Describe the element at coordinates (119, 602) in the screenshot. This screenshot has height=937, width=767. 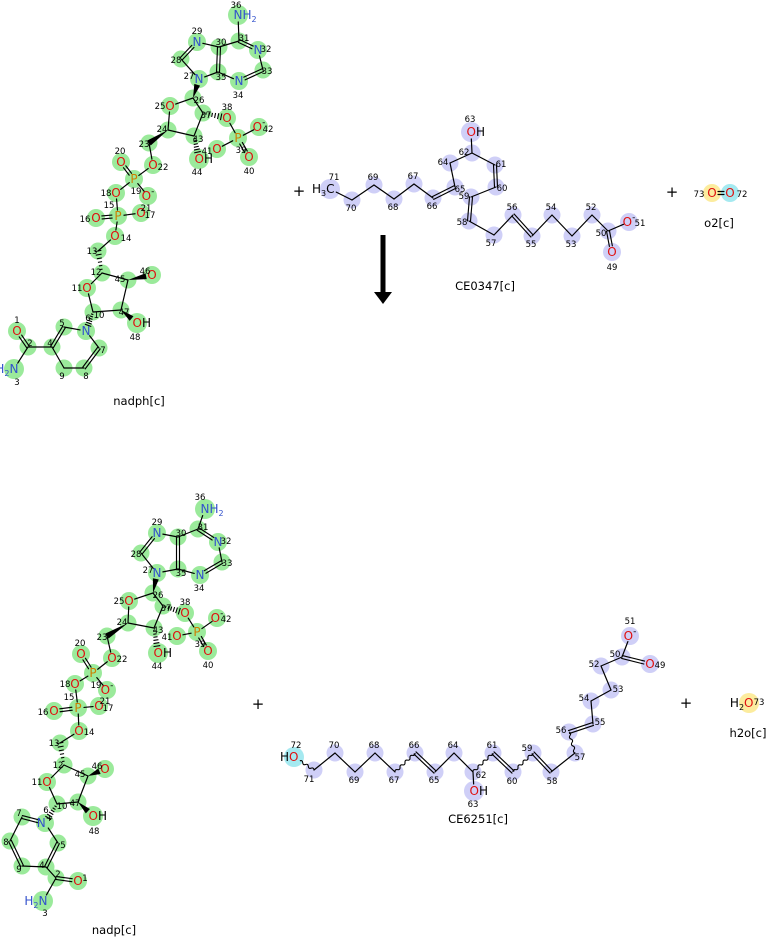
I see `atom-number: 25` at that location.